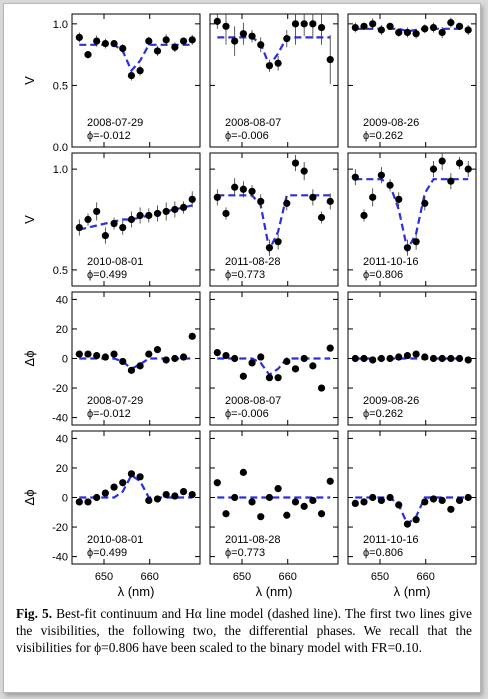 The image size is (488, 699). Describe the element at coordinates (136, 591) in the screenshot. I see `x-axis-label: λ (nm)` at that location.